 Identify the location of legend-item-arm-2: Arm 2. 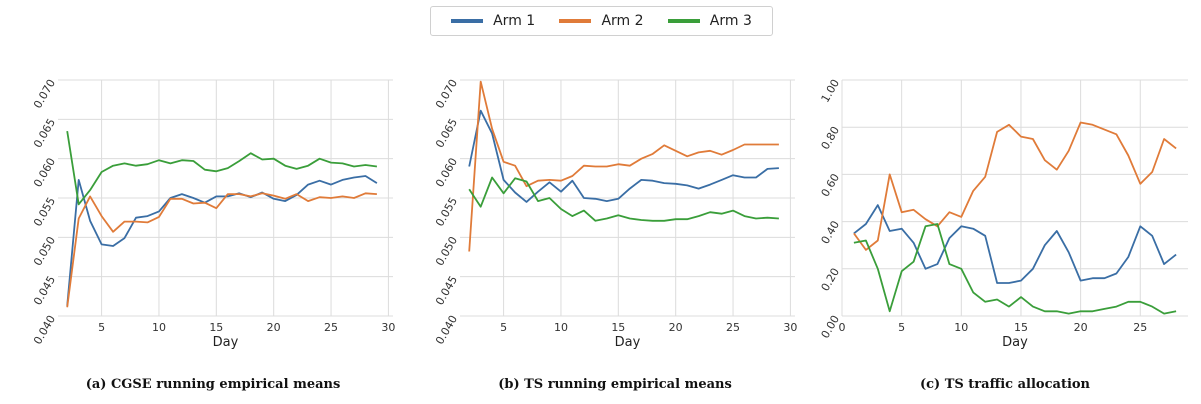
(601, 21).